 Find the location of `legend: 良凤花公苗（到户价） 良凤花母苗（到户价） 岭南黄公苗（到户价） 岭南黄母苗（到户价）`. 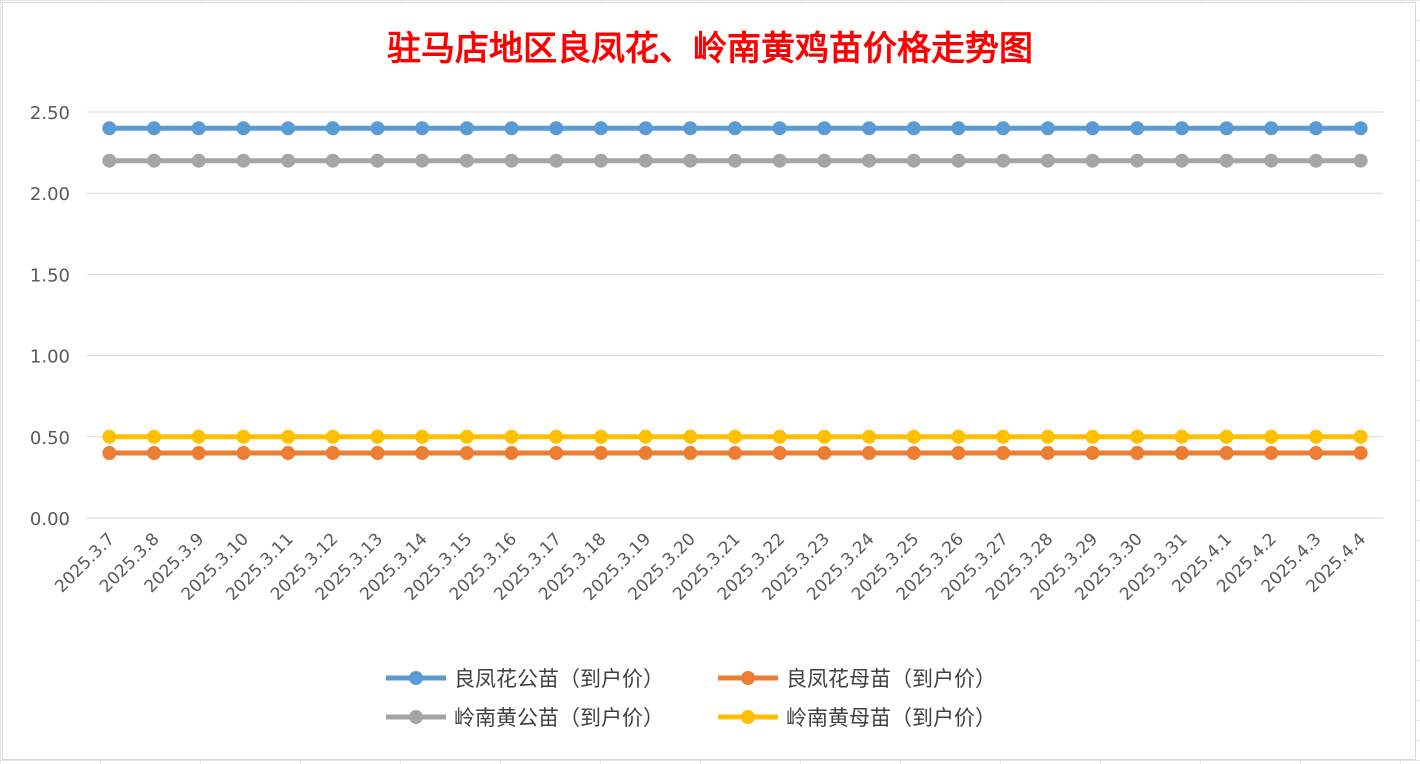

legend: 良凤花公苗（到户价） 良凤花母苗（到户价） 岭南黄公苗（到户价） 岭南黄母苗（到户价） is located at coordinates (691, 698).